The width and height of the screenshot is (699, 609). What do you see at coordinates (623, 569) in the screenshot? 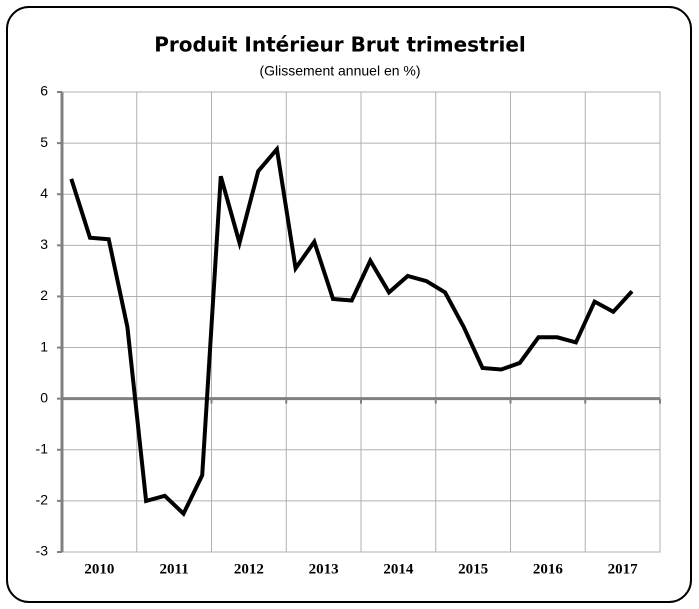
I see `x-tick-label: 2017` at bounding box center [623, 569].